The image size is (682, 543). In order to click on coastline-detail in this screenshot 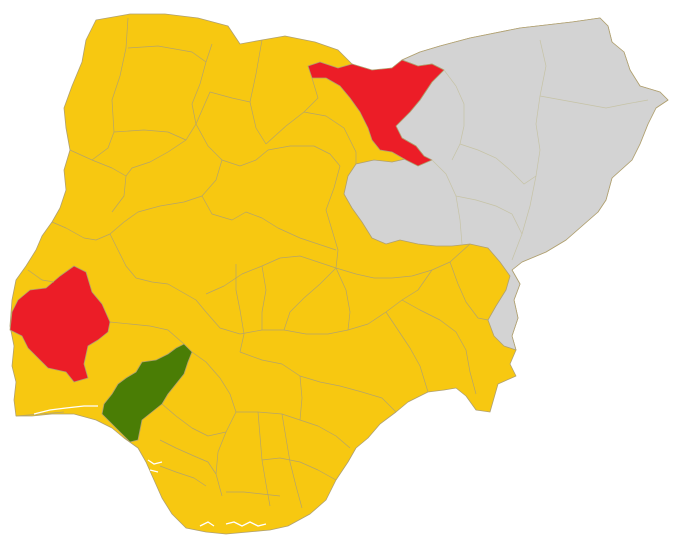, I will do `click(150, 466)`.